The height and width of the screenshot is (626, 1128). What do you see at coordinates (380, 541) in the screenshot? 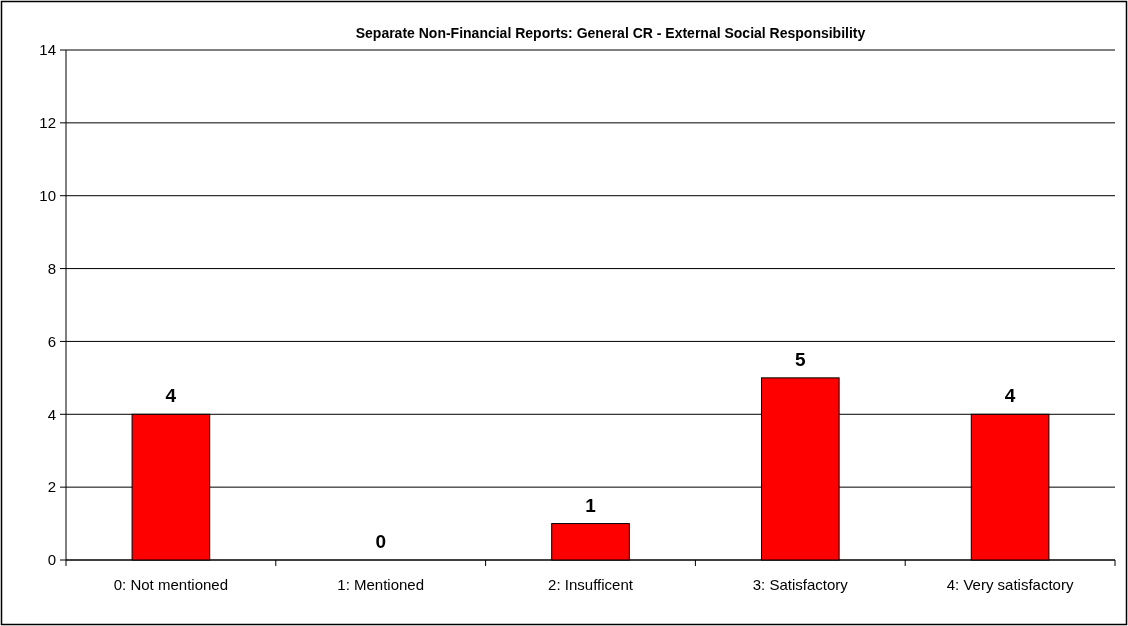
I see `data-label: 0` at bounding box center [380, 541].